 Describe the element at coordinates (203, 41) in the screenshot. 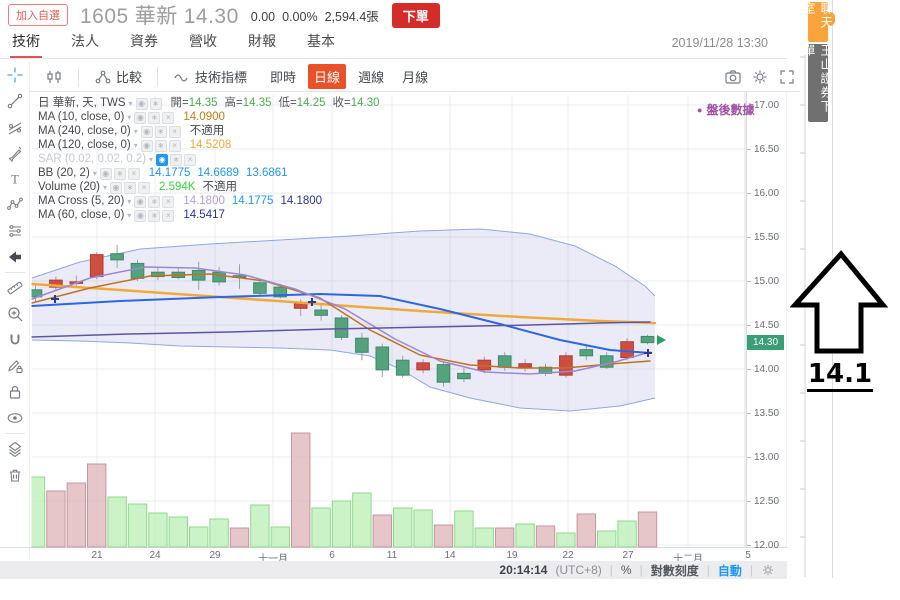

I see `page-tab-4: 營收` at that location.